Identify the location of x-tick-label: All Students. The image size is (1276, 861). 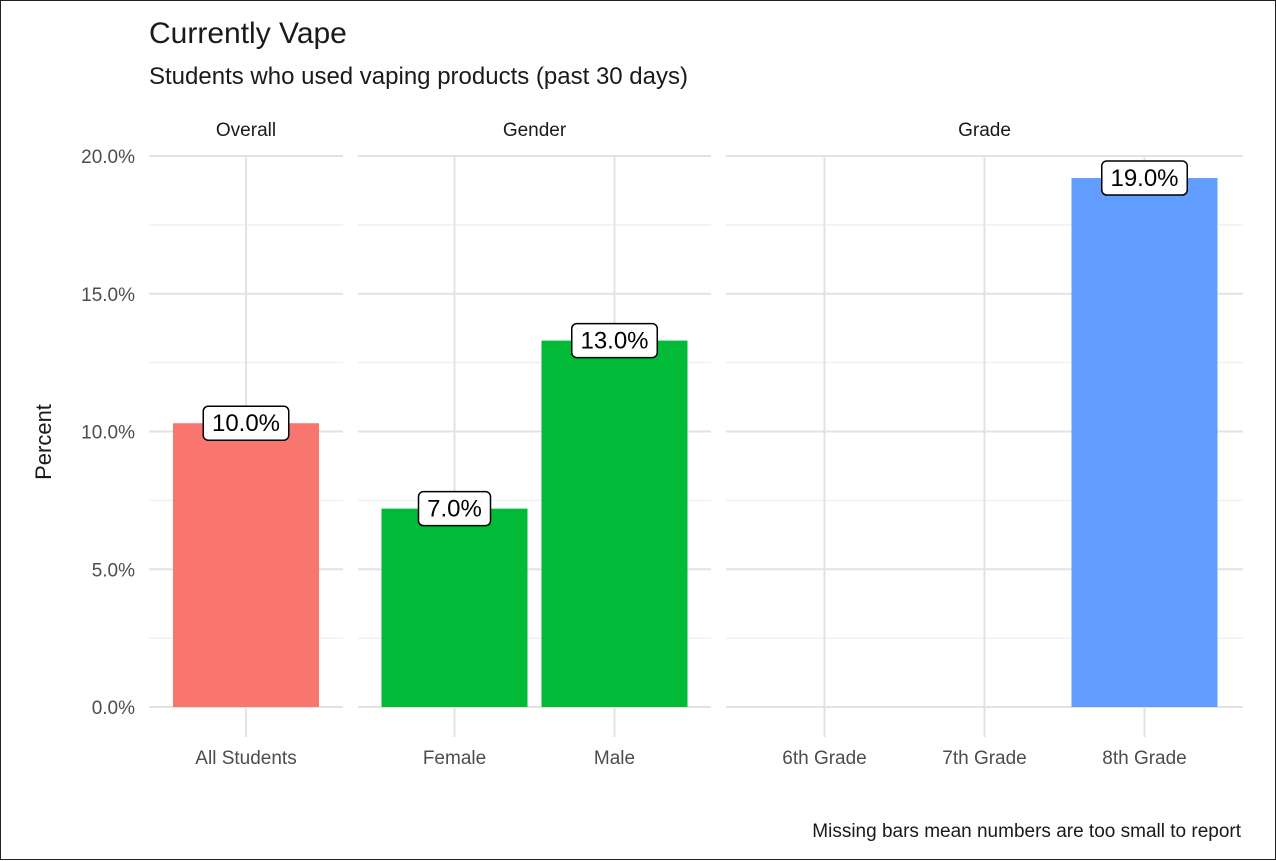
(245, 758).